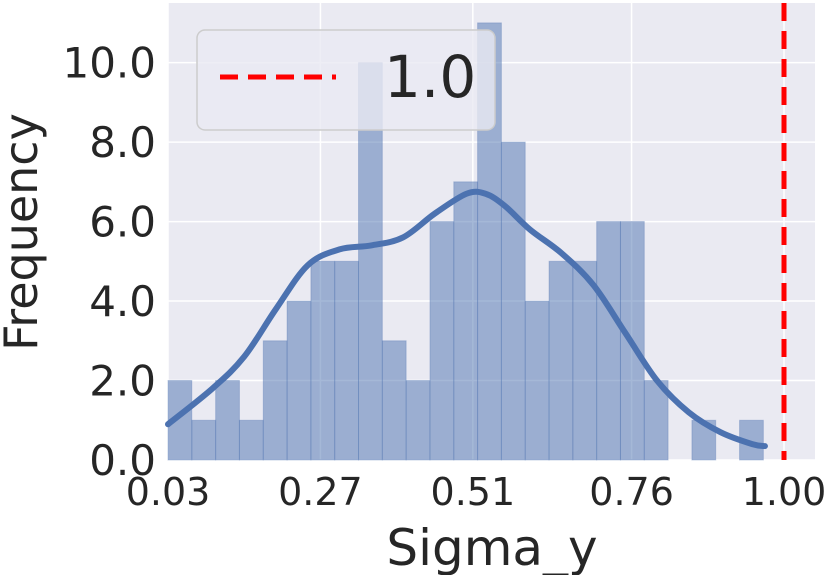  What do you see at coordinates (109, 262) in the screenshot?
I see `y-tick-labels: 0.0 2.0 4.0 6.0 8.0 10.0` at bounding box center [109, 262].